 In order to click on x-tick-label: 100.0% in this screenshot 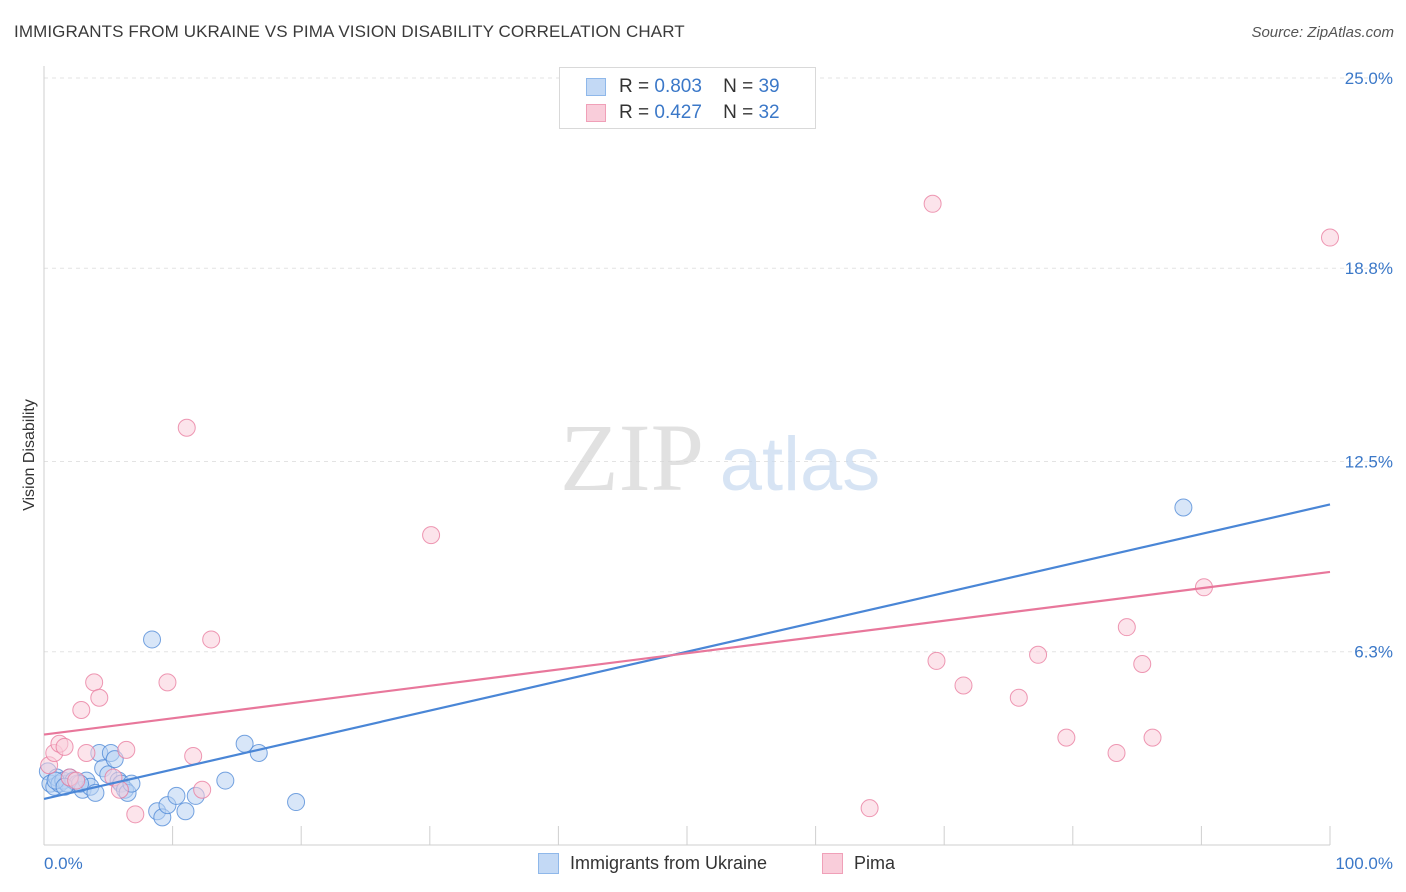, I will do `click(1364, 863)`.